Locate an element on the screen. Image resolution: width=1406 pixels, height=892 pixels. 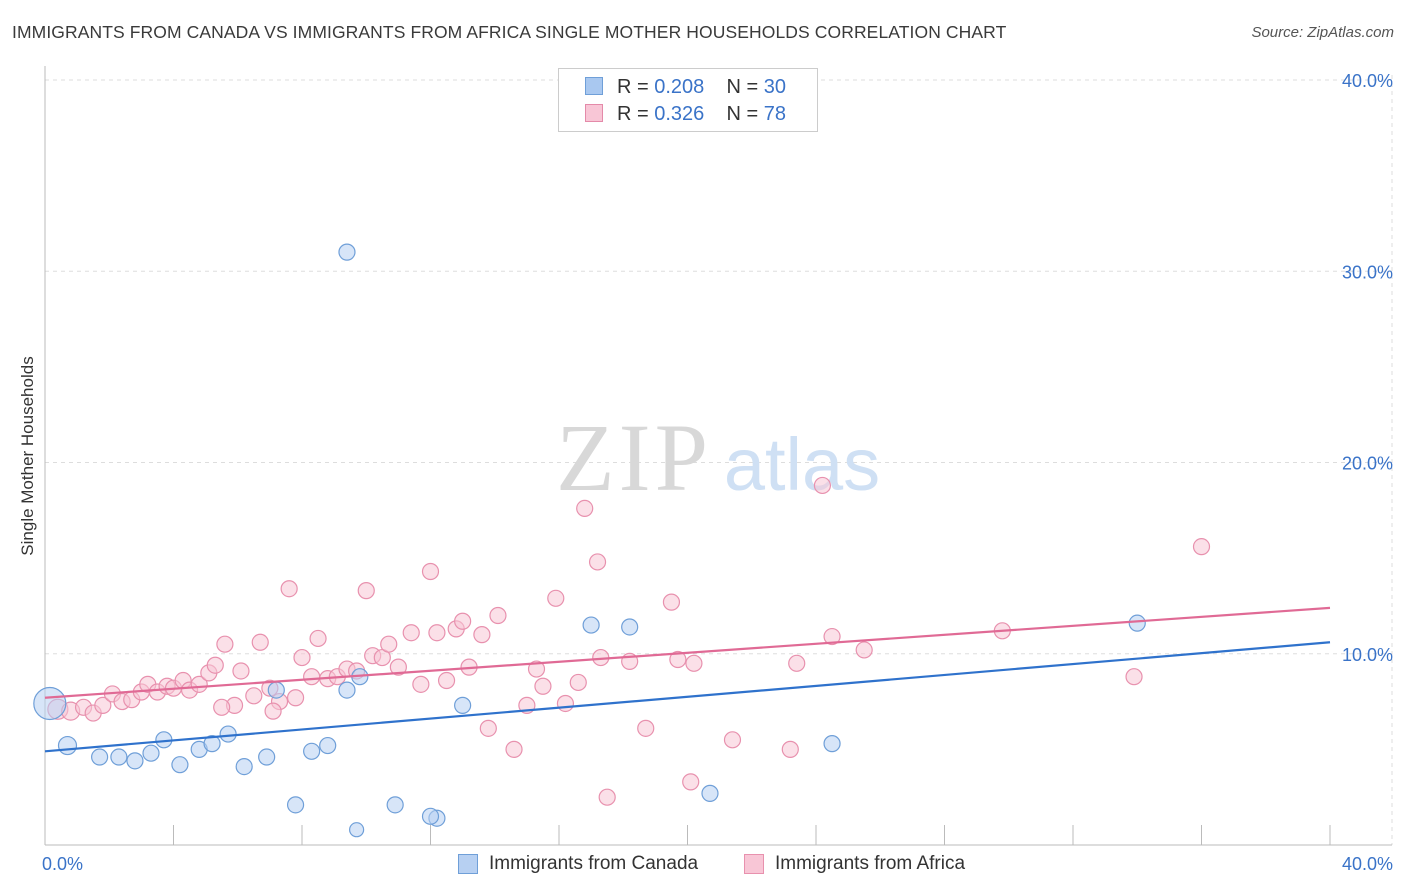
watermark-atlas: atlas is located at coordinates (802, 464).